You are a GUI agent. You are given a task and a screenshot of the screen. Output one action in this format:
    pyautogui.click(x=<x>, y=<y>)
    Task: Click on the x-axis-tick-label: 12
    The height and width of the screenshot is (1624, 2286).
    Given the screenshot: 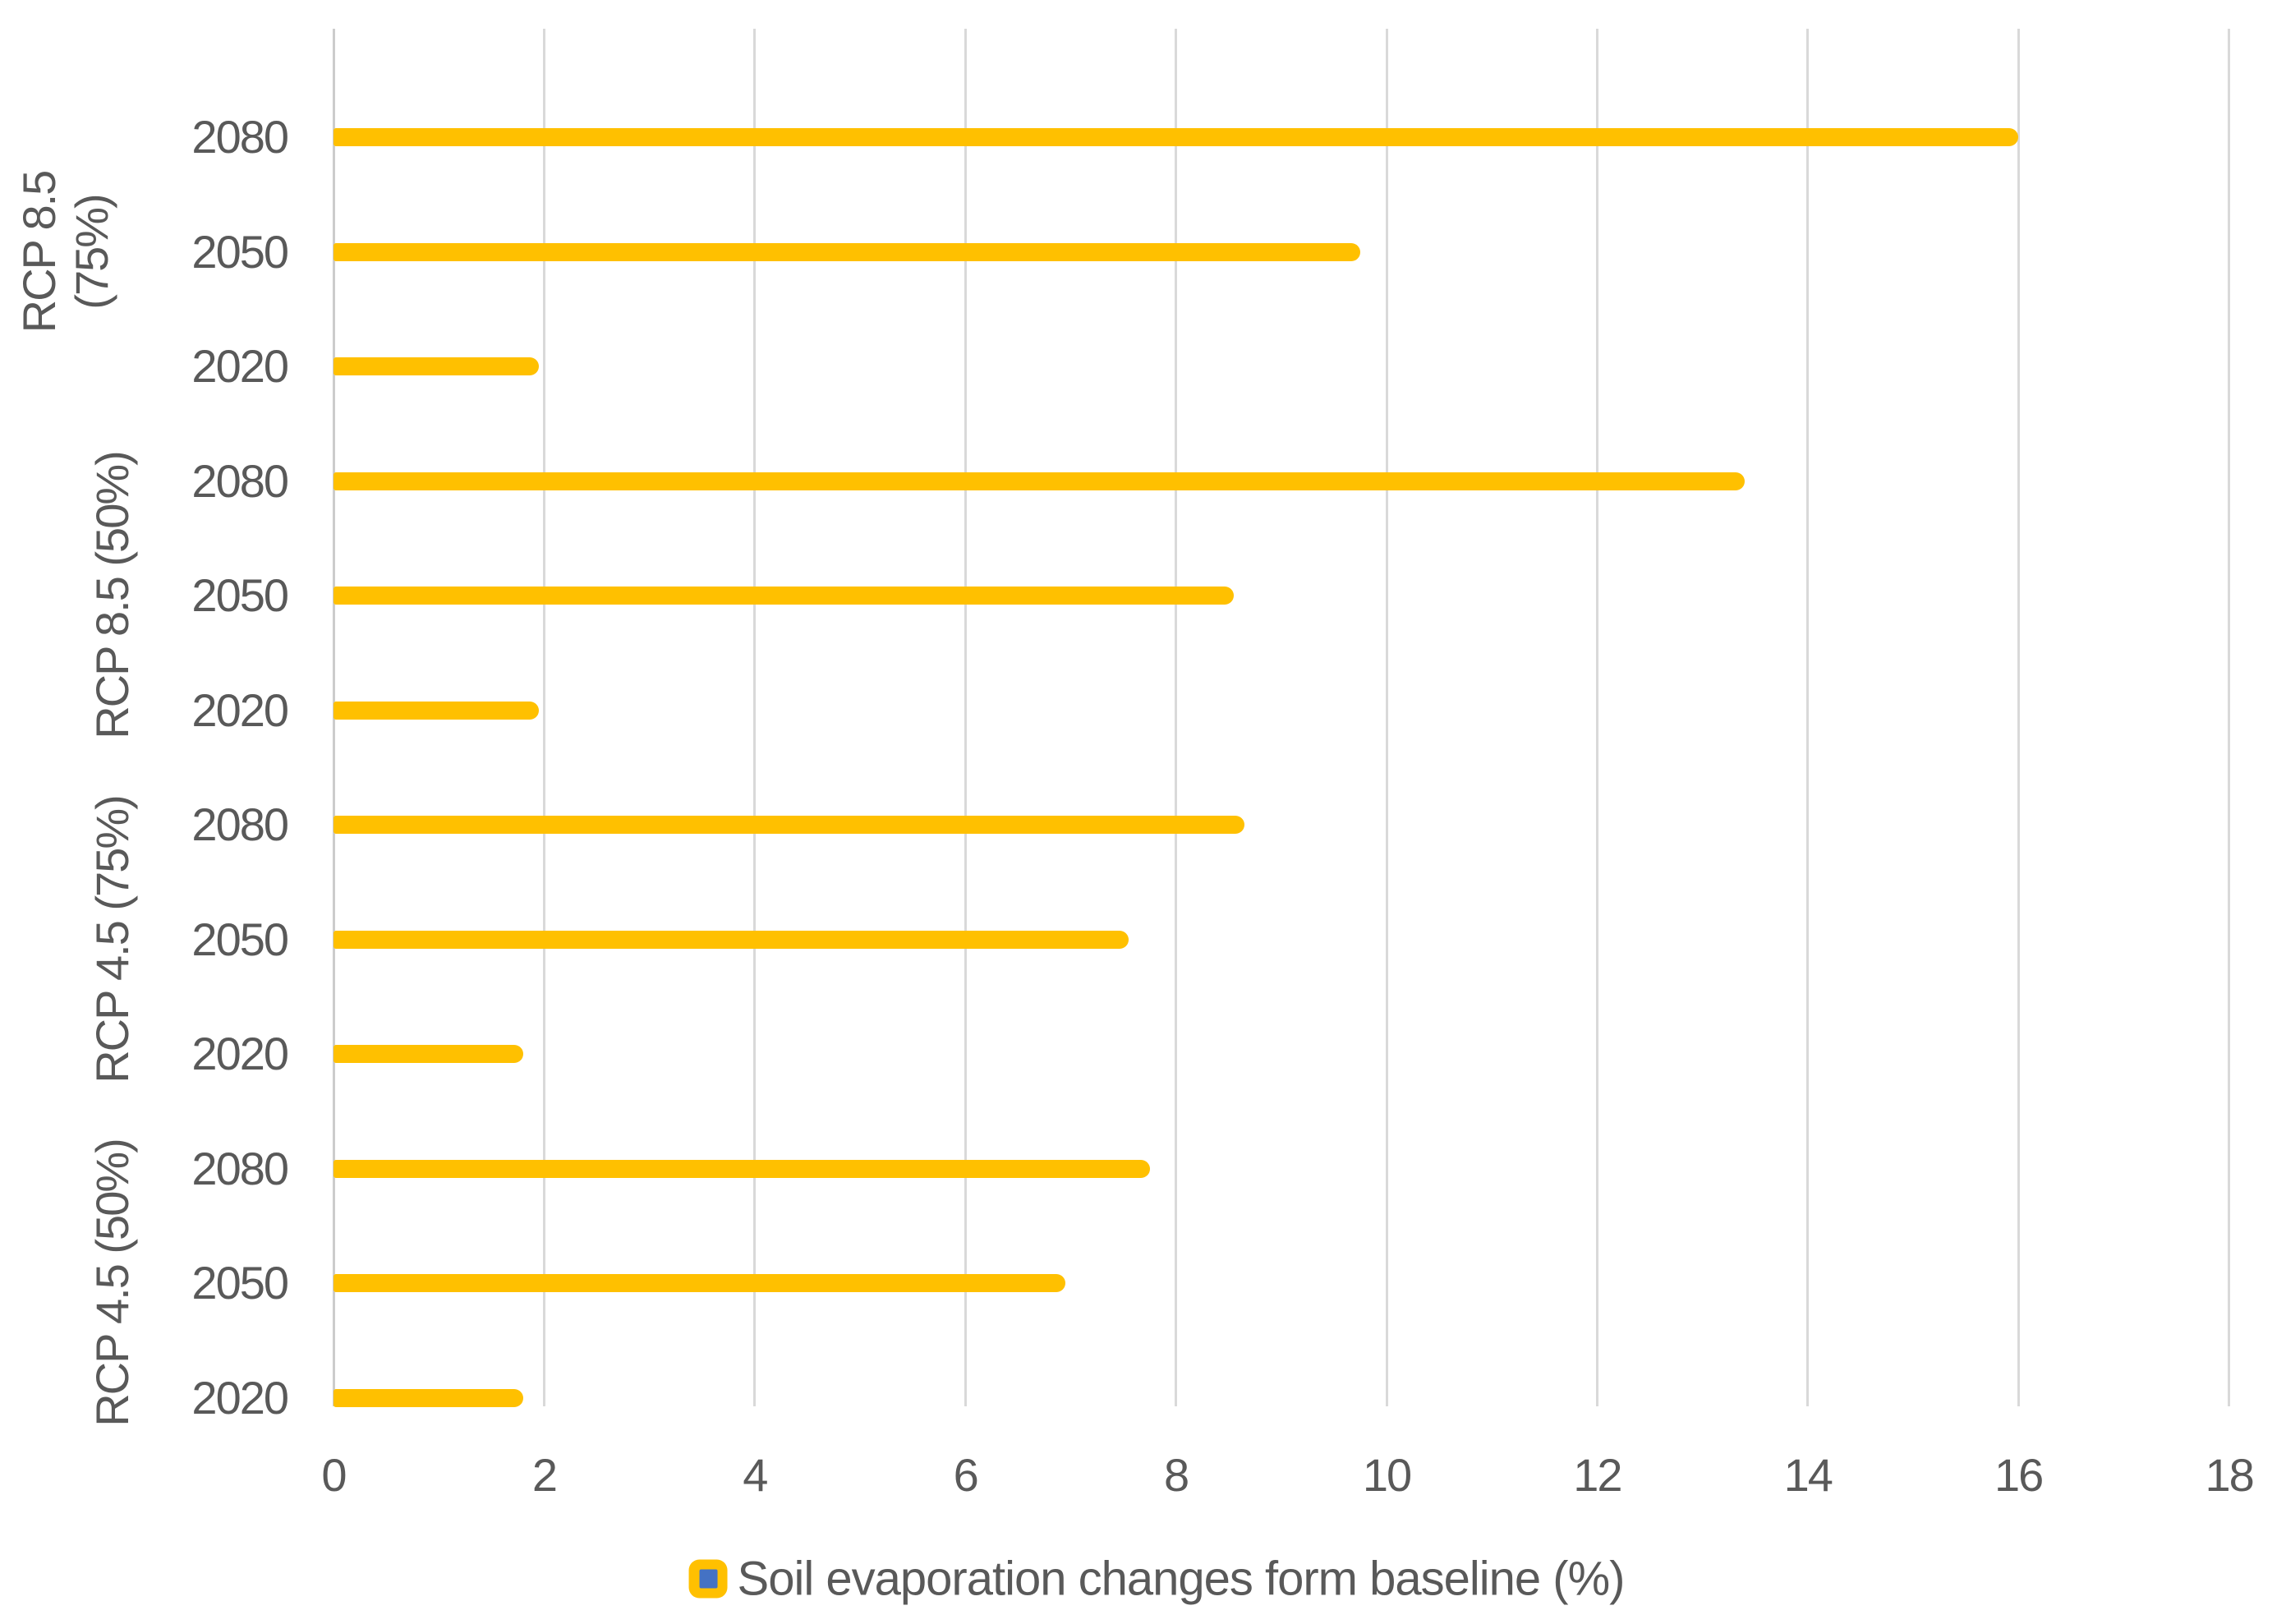 What is the action you would take?
    pyautogui.click(x=1598, y=1475)
    